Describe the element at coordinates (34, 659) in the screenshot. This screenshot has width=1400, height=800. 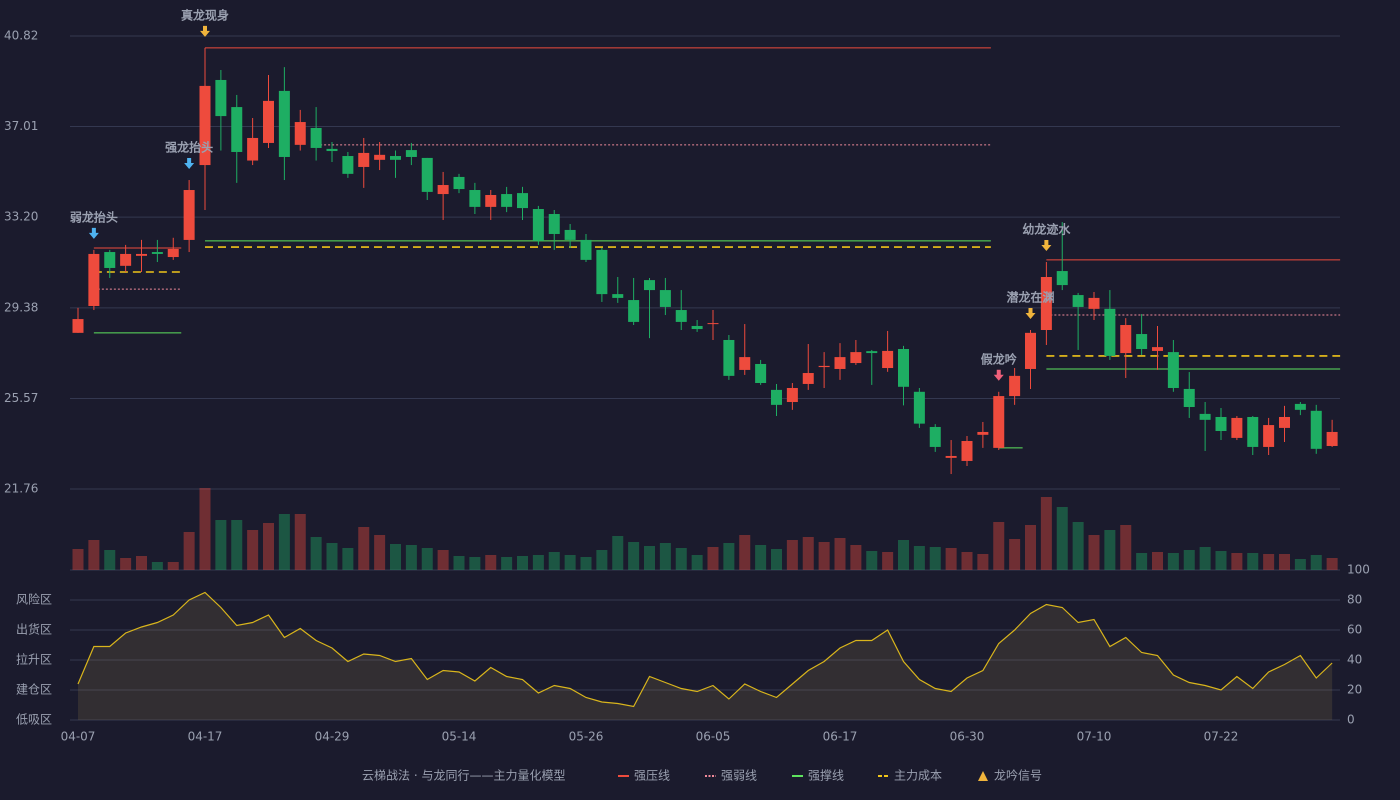
I see `zone-label: 拉升区` at that location.